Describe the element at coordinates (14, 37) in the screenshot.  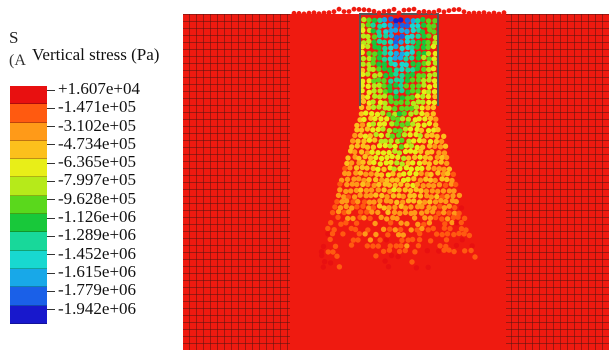
I see `legend-symbol: S` at that location.